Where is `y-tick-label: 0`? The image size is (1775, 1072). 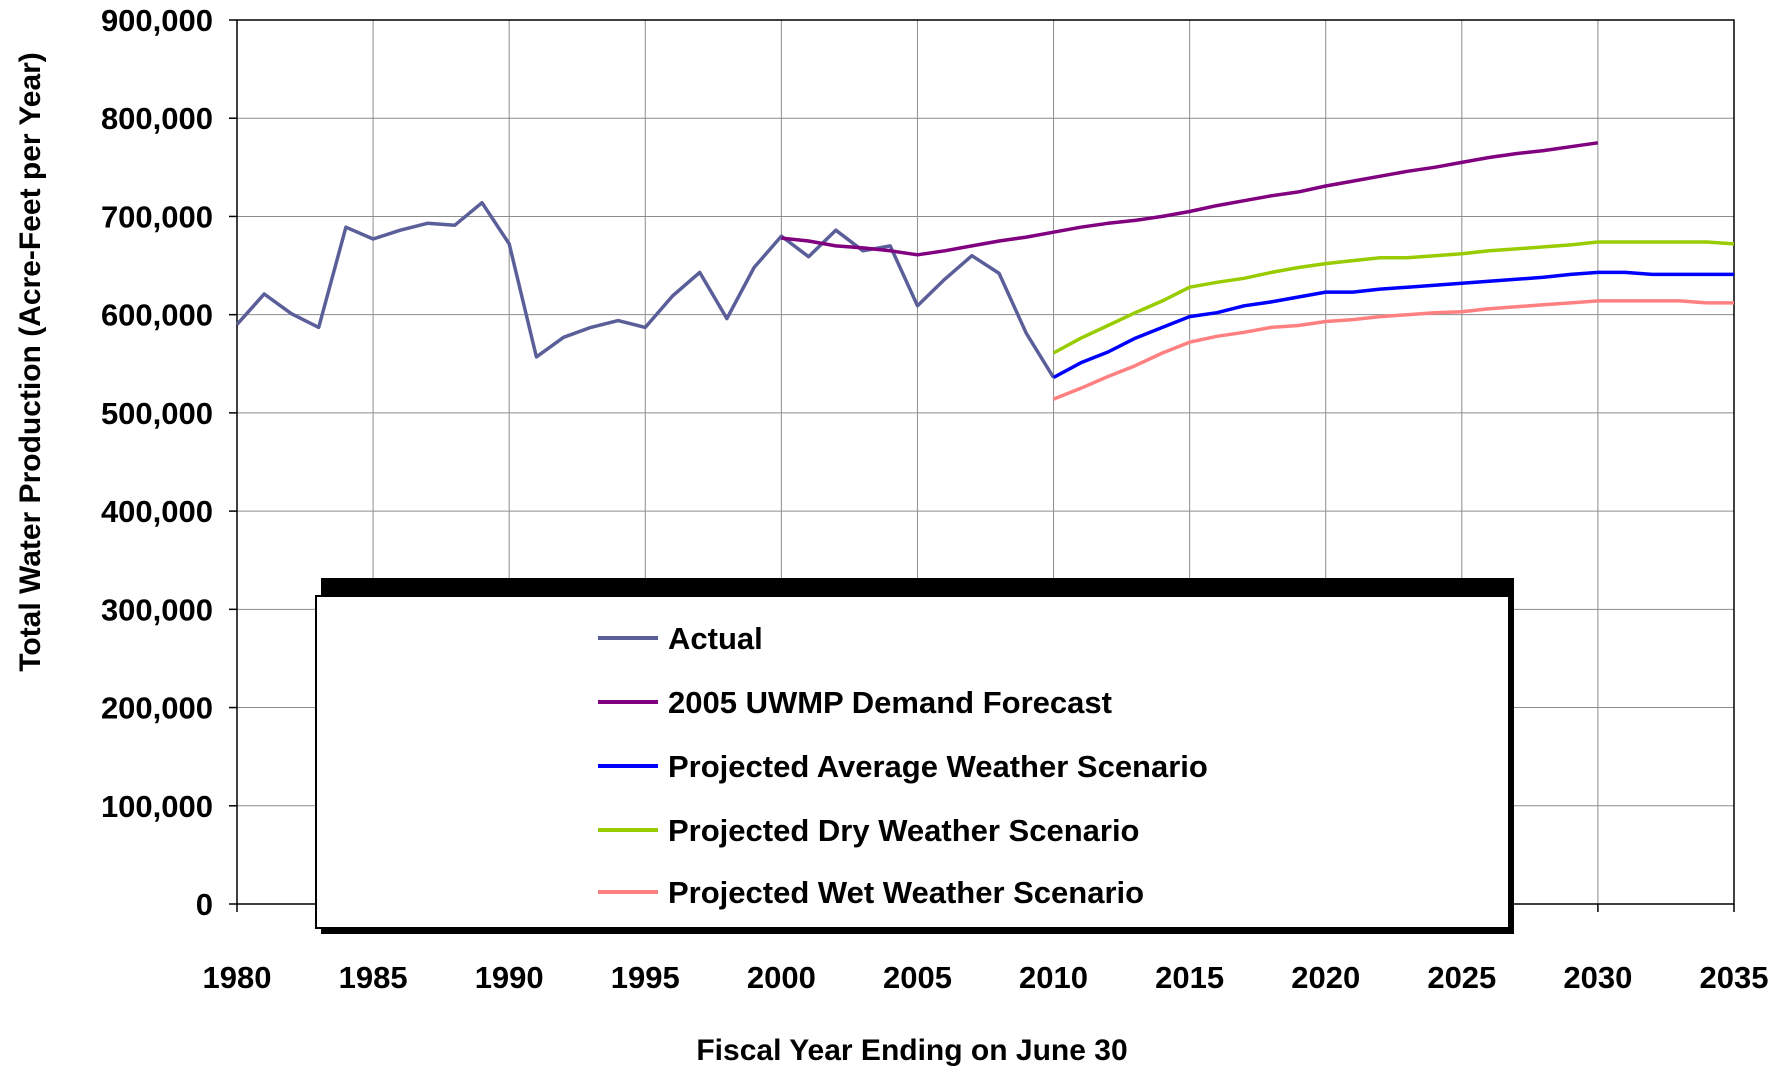 y-tick-label: 0 is located at coordinates (204, 904).